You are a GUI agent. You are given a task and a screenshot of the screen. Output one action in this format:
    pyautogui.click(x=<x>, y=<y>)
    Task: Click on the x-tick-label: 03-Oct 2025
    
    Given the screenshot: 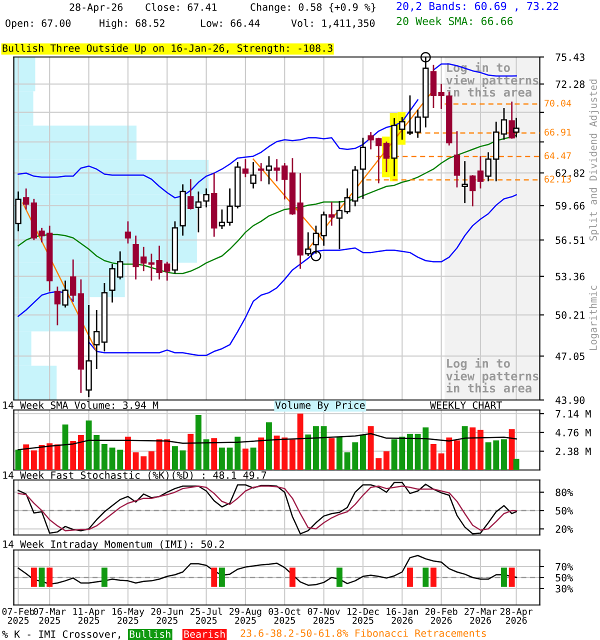 What is the action you would take?
    pyautogui.click(x=284, y=616)
    